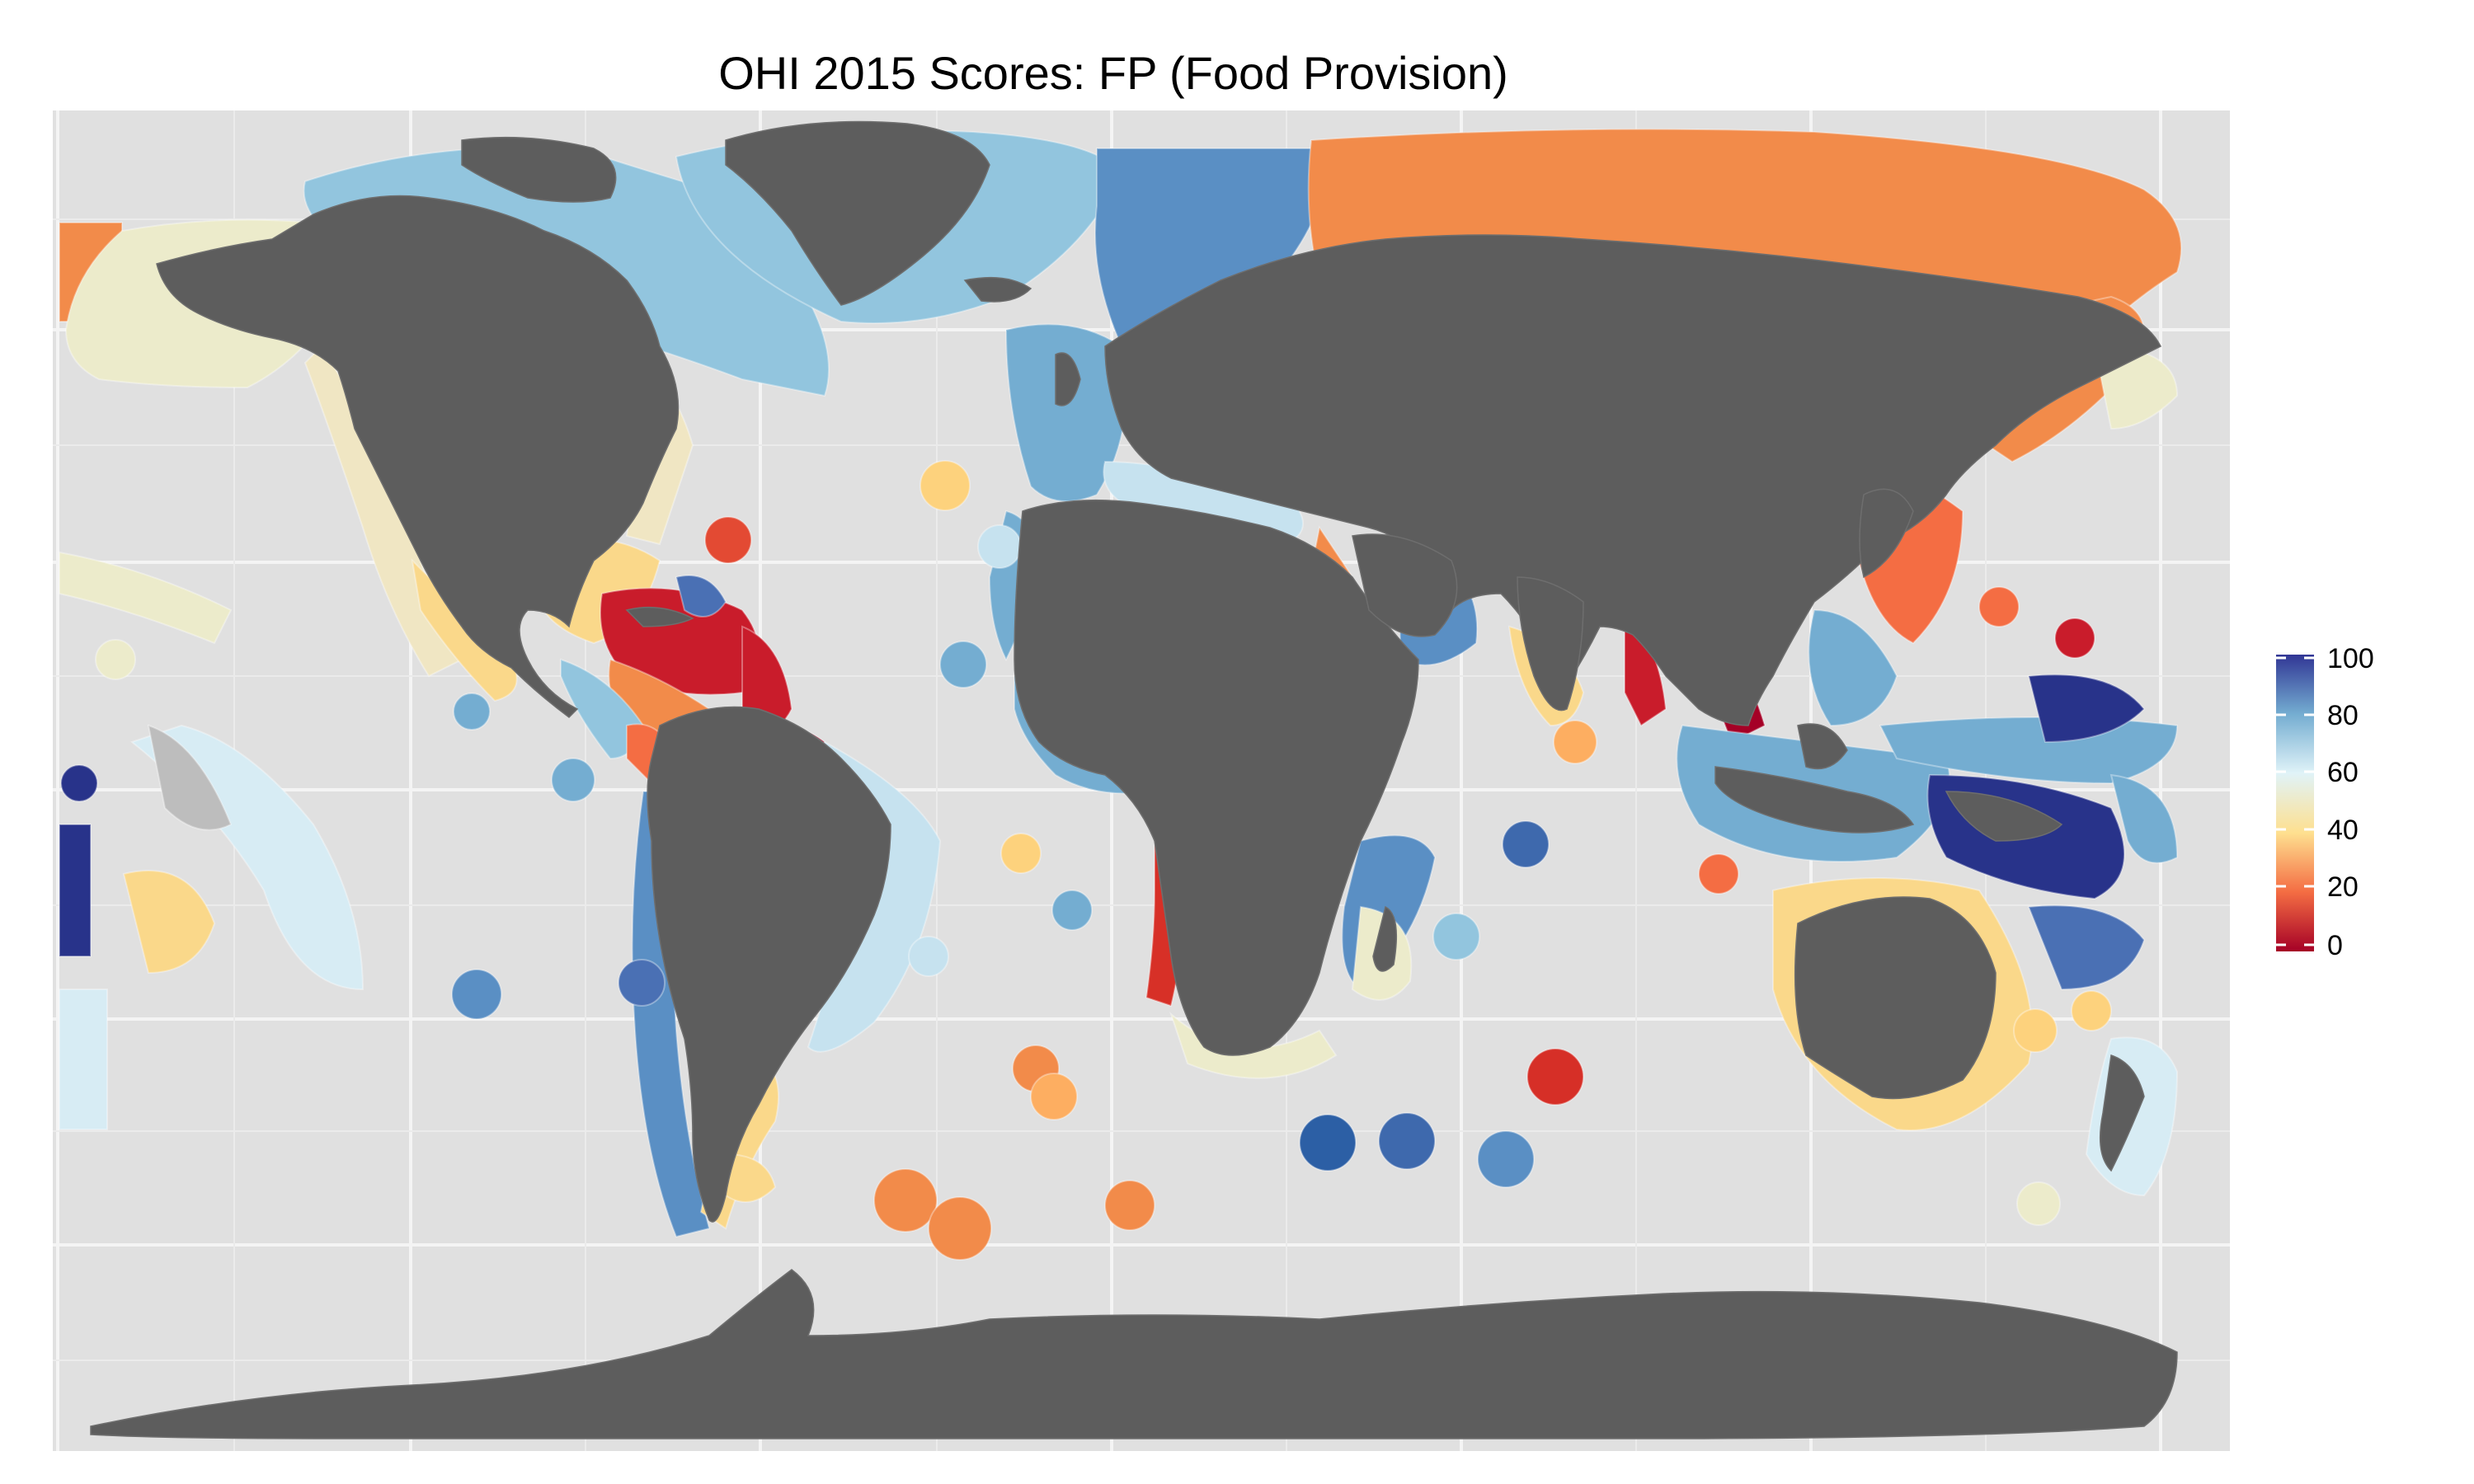 The image size is (2474, 1484). What do you see at coordinates (857, 213) in the screenshot?
I see `land-greenland` at bounding box center [857, 213].